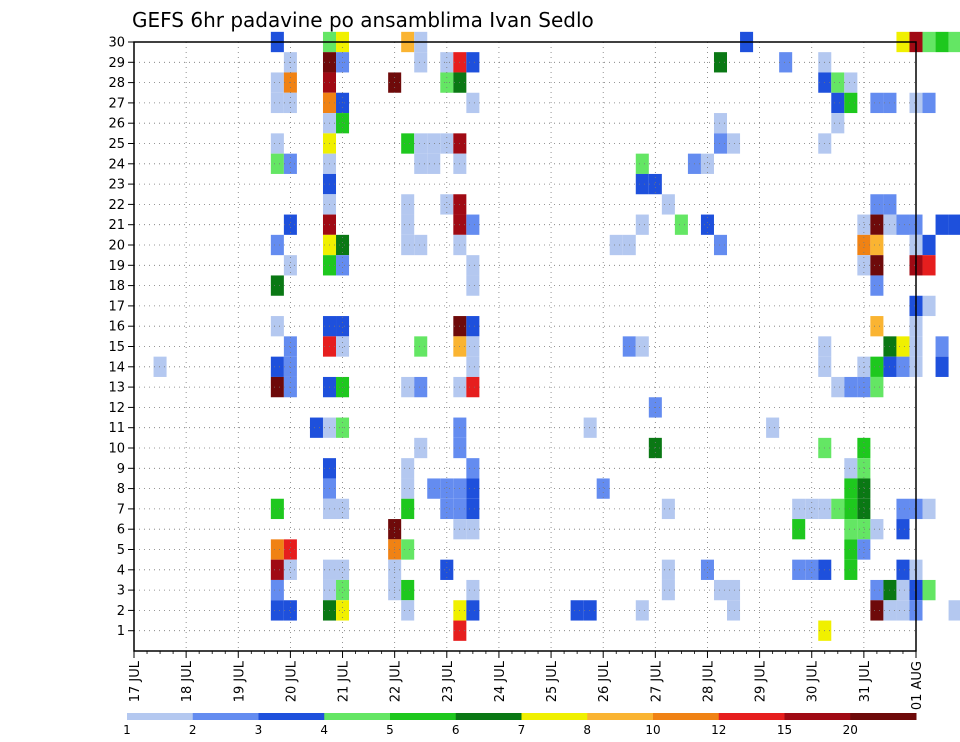  What do you see at coordinates (850, 730) in the screenshot?
I see `legend-label: 20` at bounding box center [850, 730].